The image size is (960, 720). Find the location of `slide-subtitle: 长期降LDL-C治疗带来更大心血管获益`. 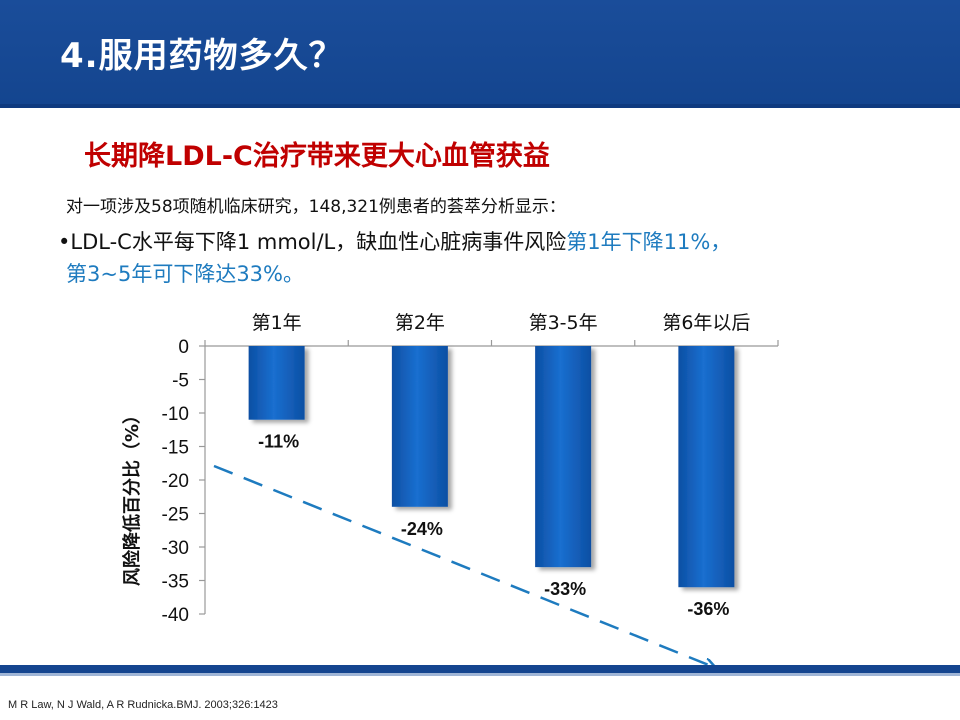

slide-subtitle: 长期降LDL-C治疗带来更大心血管获益 is located at coordinates (317, 156).